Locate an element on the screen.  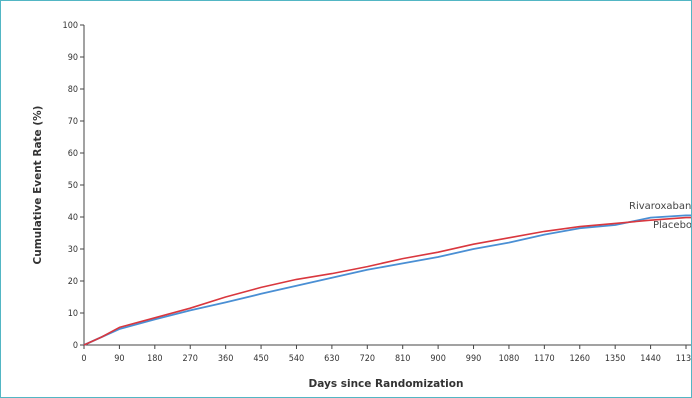
y-tick-label: 50 is located at coordinates (73, 186).